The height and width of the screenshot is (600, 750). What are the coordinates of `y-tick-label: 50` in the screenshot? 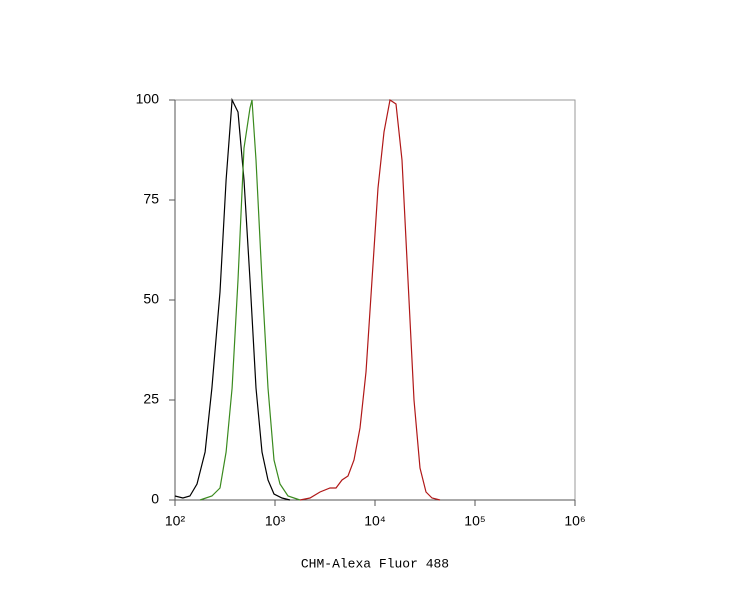 It's located at (151, 299).